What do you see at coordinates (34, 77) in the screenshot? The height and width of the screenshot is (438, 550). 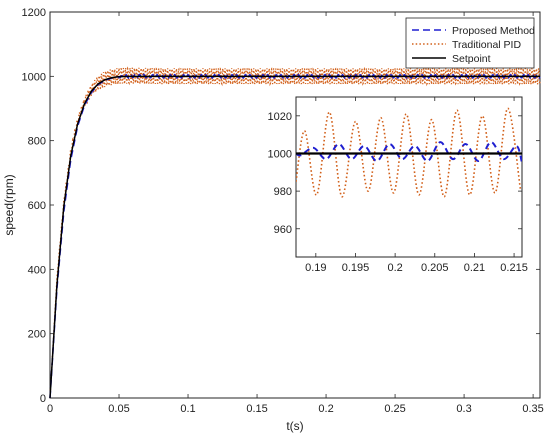 I see `main-y-tick-label: 1000` at bounding box center [34, 77].